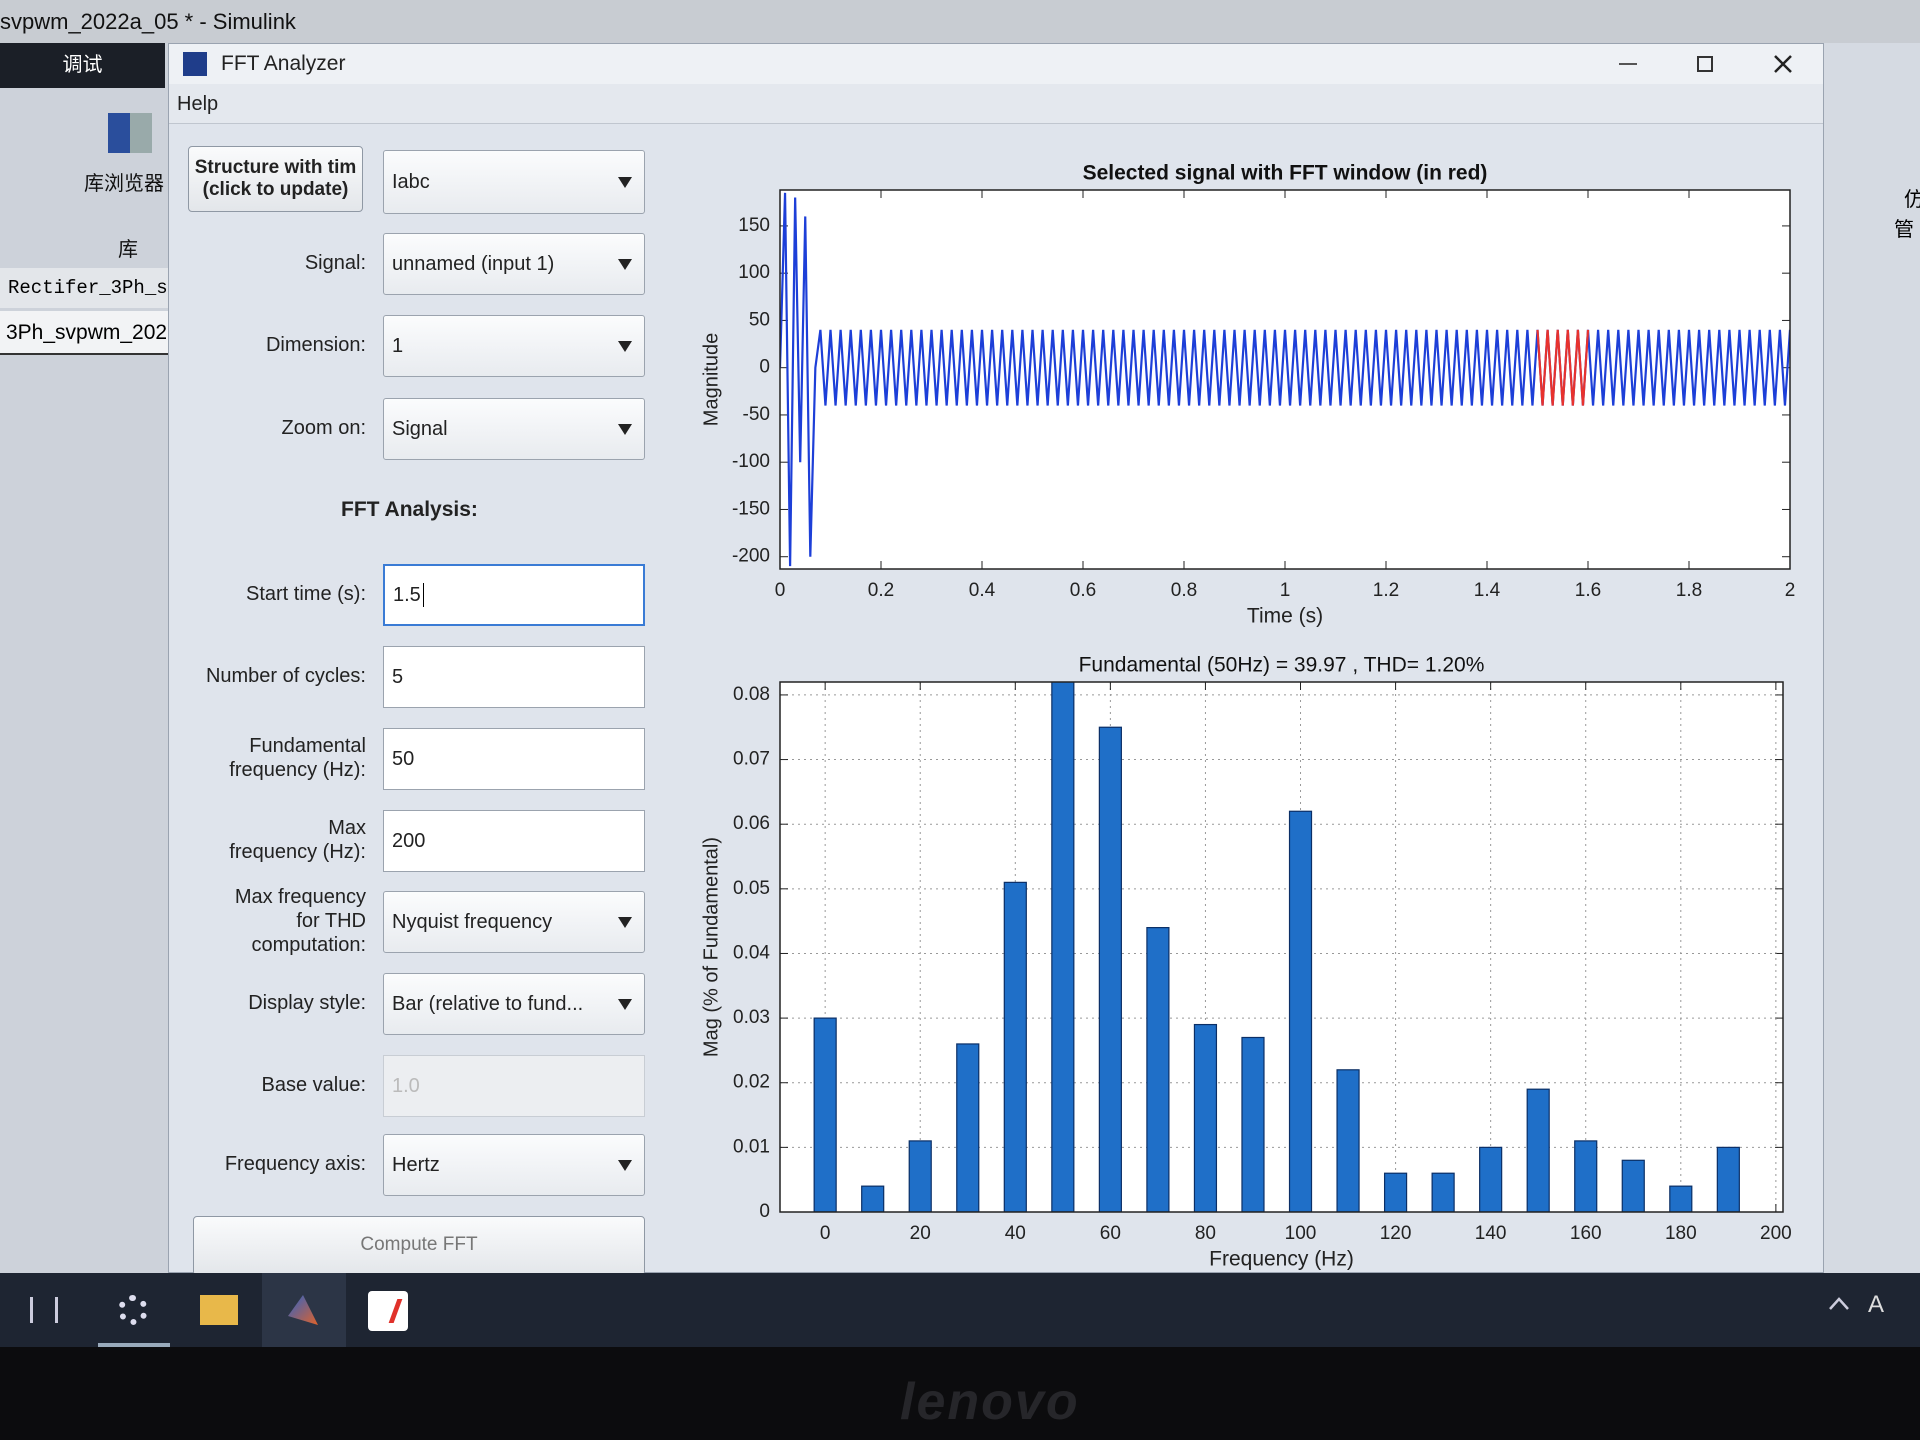 The height and width of the screenshot is (1440, 1920). Describe the element at coordinates (1083, 590) in the screenshot. I see `x-tick-label: 0.6` at that location.